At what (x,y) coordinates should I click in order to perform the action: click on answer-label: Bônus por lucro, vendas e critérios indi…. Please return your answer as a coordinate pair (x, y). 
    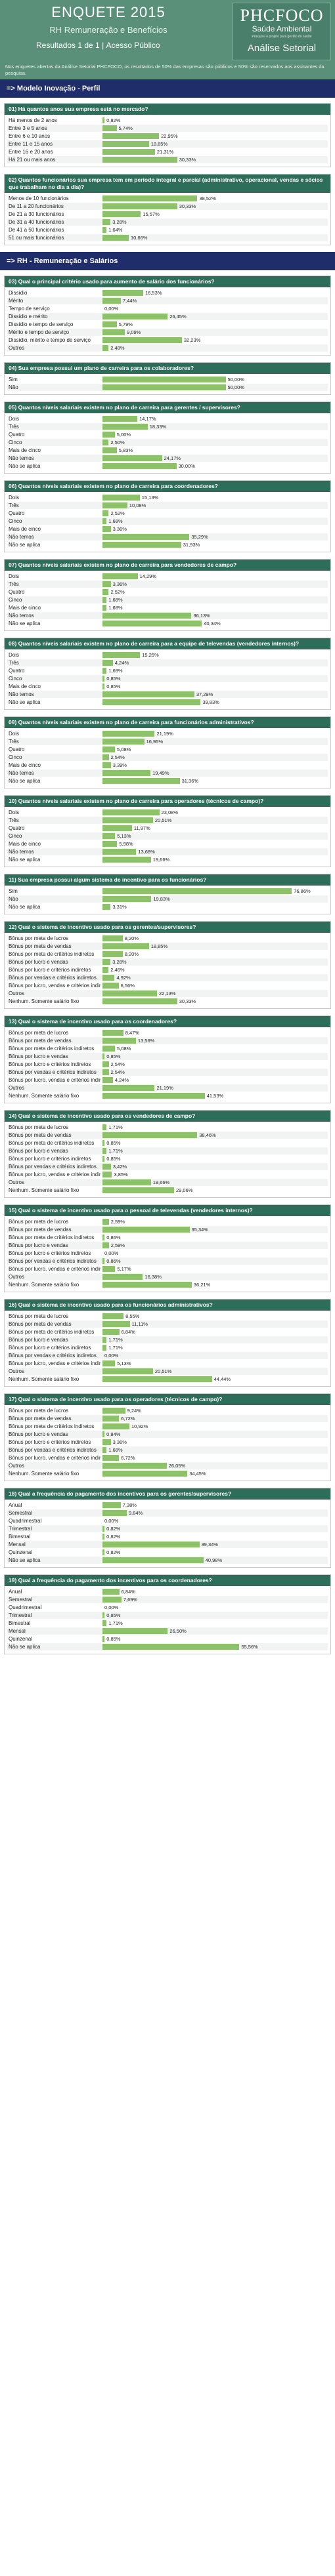
    Looking at the image, I should click on (54, 1080).